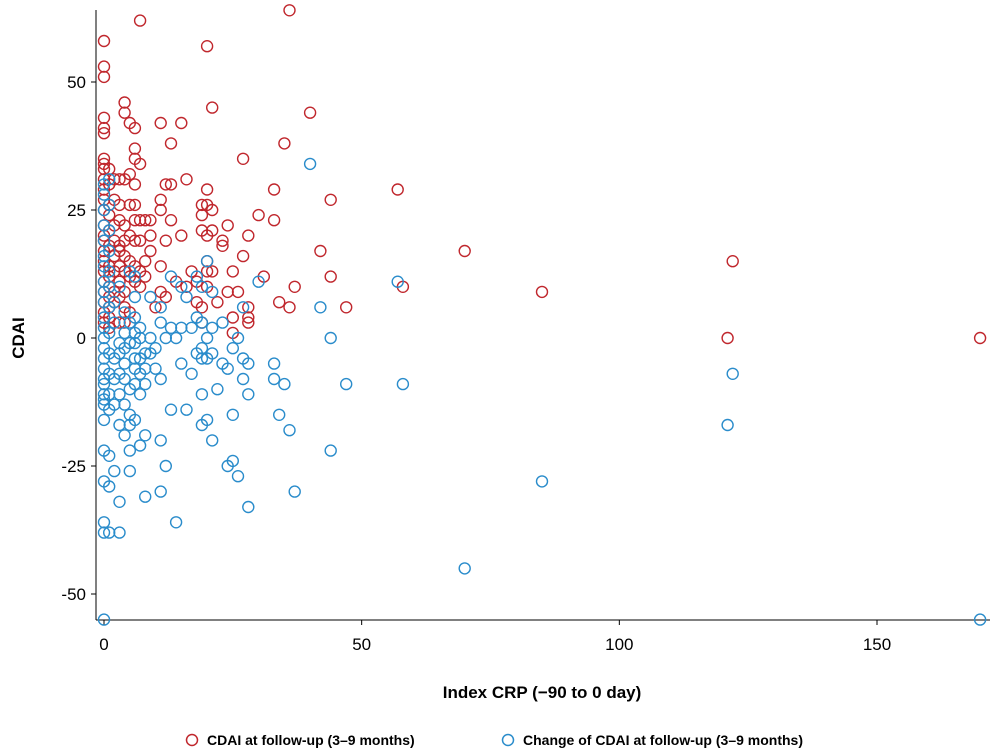  What do you see at coordinates (192, 740) in the screenshot?
I see `legend-marker-cdai-followup` at bounding box center [192, 740].